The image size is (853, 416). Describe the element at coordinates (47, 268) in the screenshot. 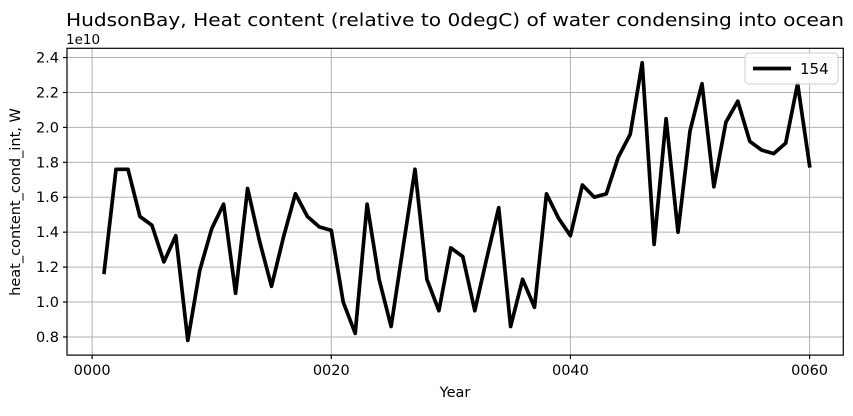

I see `y-tick-label: 1.2` at that location.